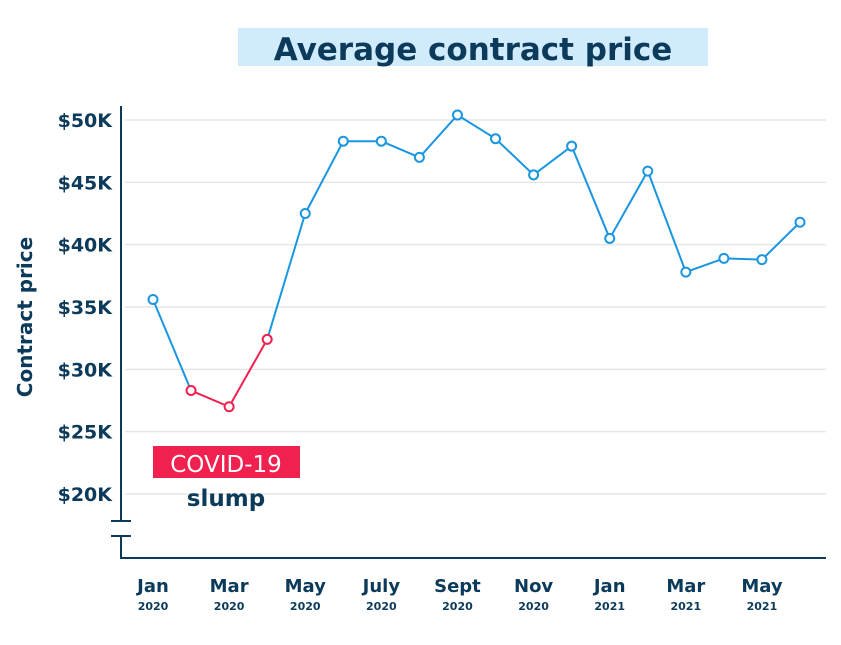 This screenshot has width=841, height=645. Describe the element at coordinates (226, 499) in the screenshot. I see `annotation-sublabel: slump` at that location.